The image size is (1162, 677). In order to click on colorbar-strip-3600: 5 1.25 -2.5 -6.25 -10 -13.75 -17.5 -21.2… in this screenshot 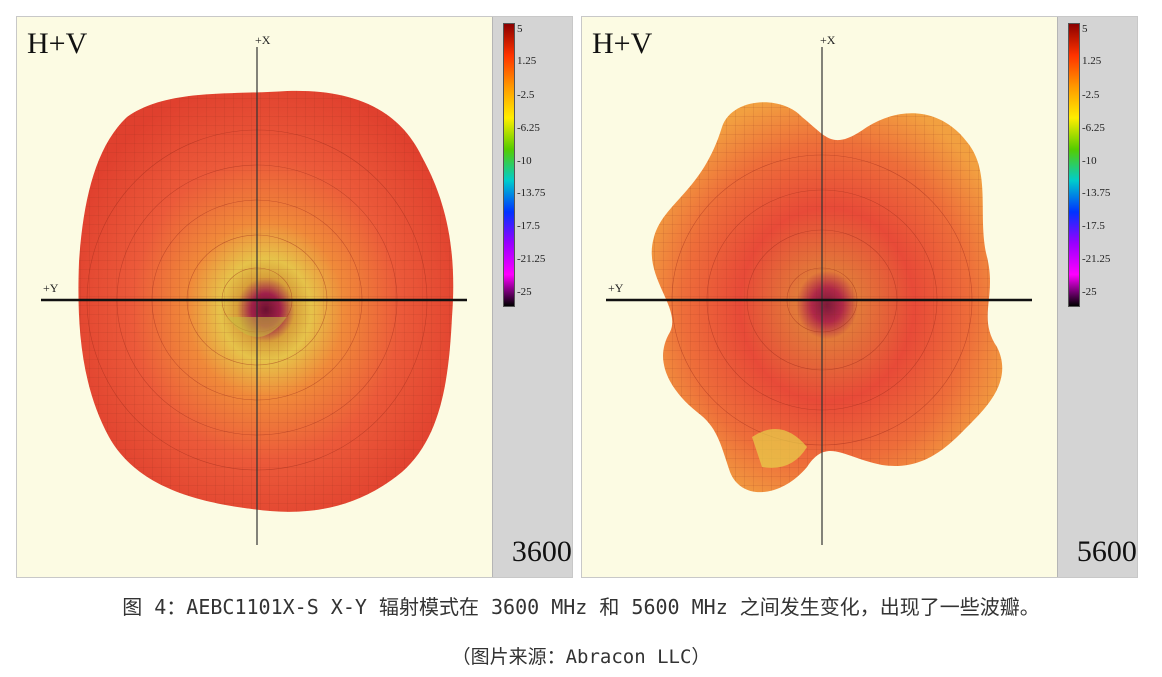, I will do `click(532, 297)`.